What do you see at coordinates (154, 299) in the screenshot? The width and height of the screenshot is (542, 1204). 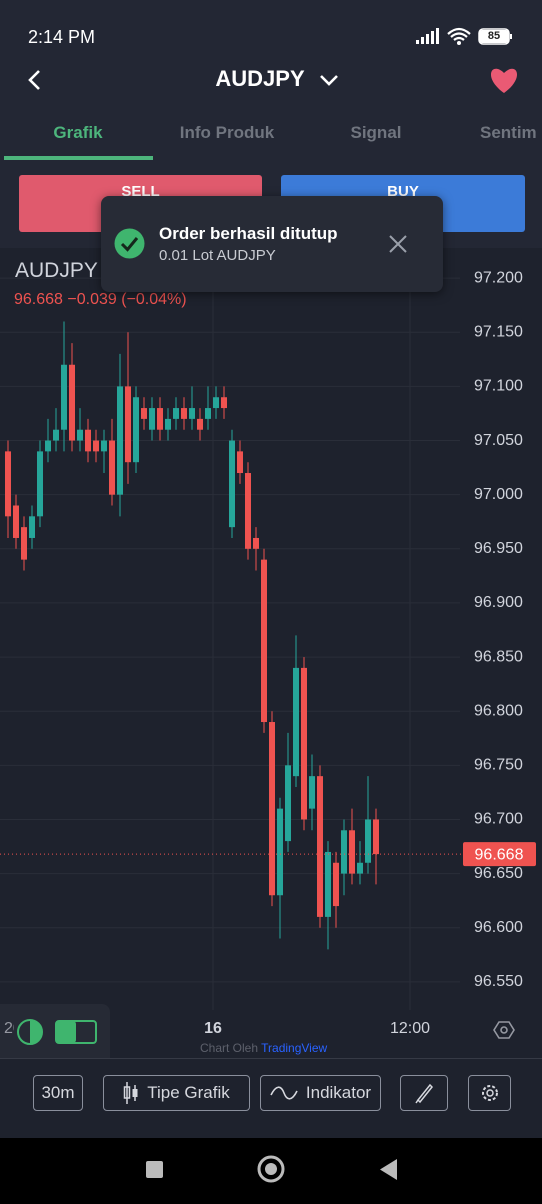 I see `change-pct: (−0.04%)` at bounding box center [154, 299].